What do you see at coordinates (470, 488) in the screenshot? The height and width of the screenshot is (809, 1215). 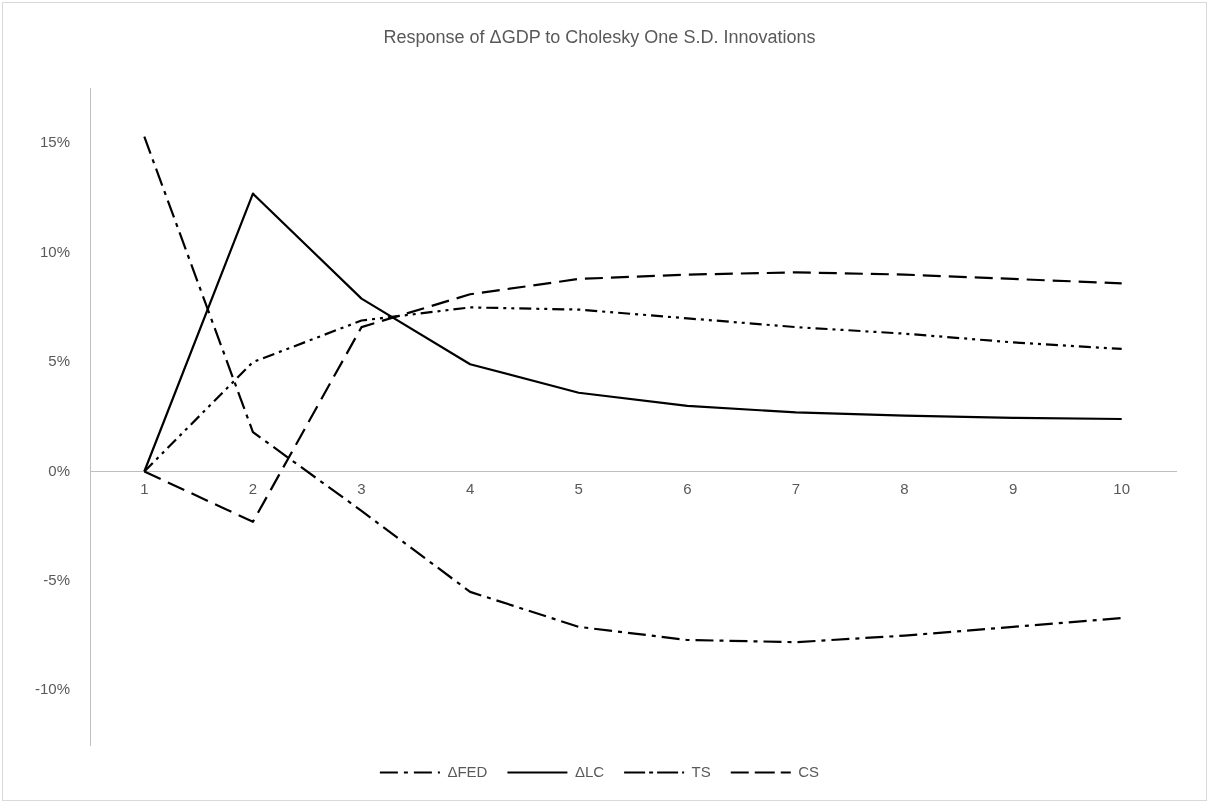 I see `x-tick-label: 4` at bounding box center [470, 488].